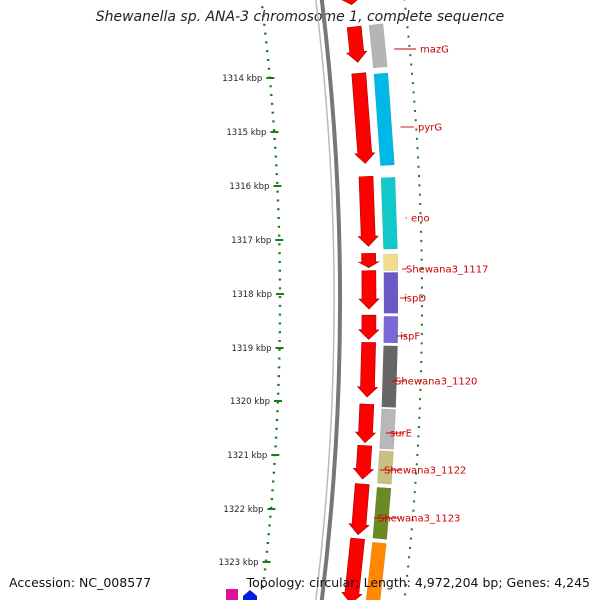 The height and width of the screenshot is (600, 600). I want to click on gene-label-mazG: mazG, so click(434, 50).